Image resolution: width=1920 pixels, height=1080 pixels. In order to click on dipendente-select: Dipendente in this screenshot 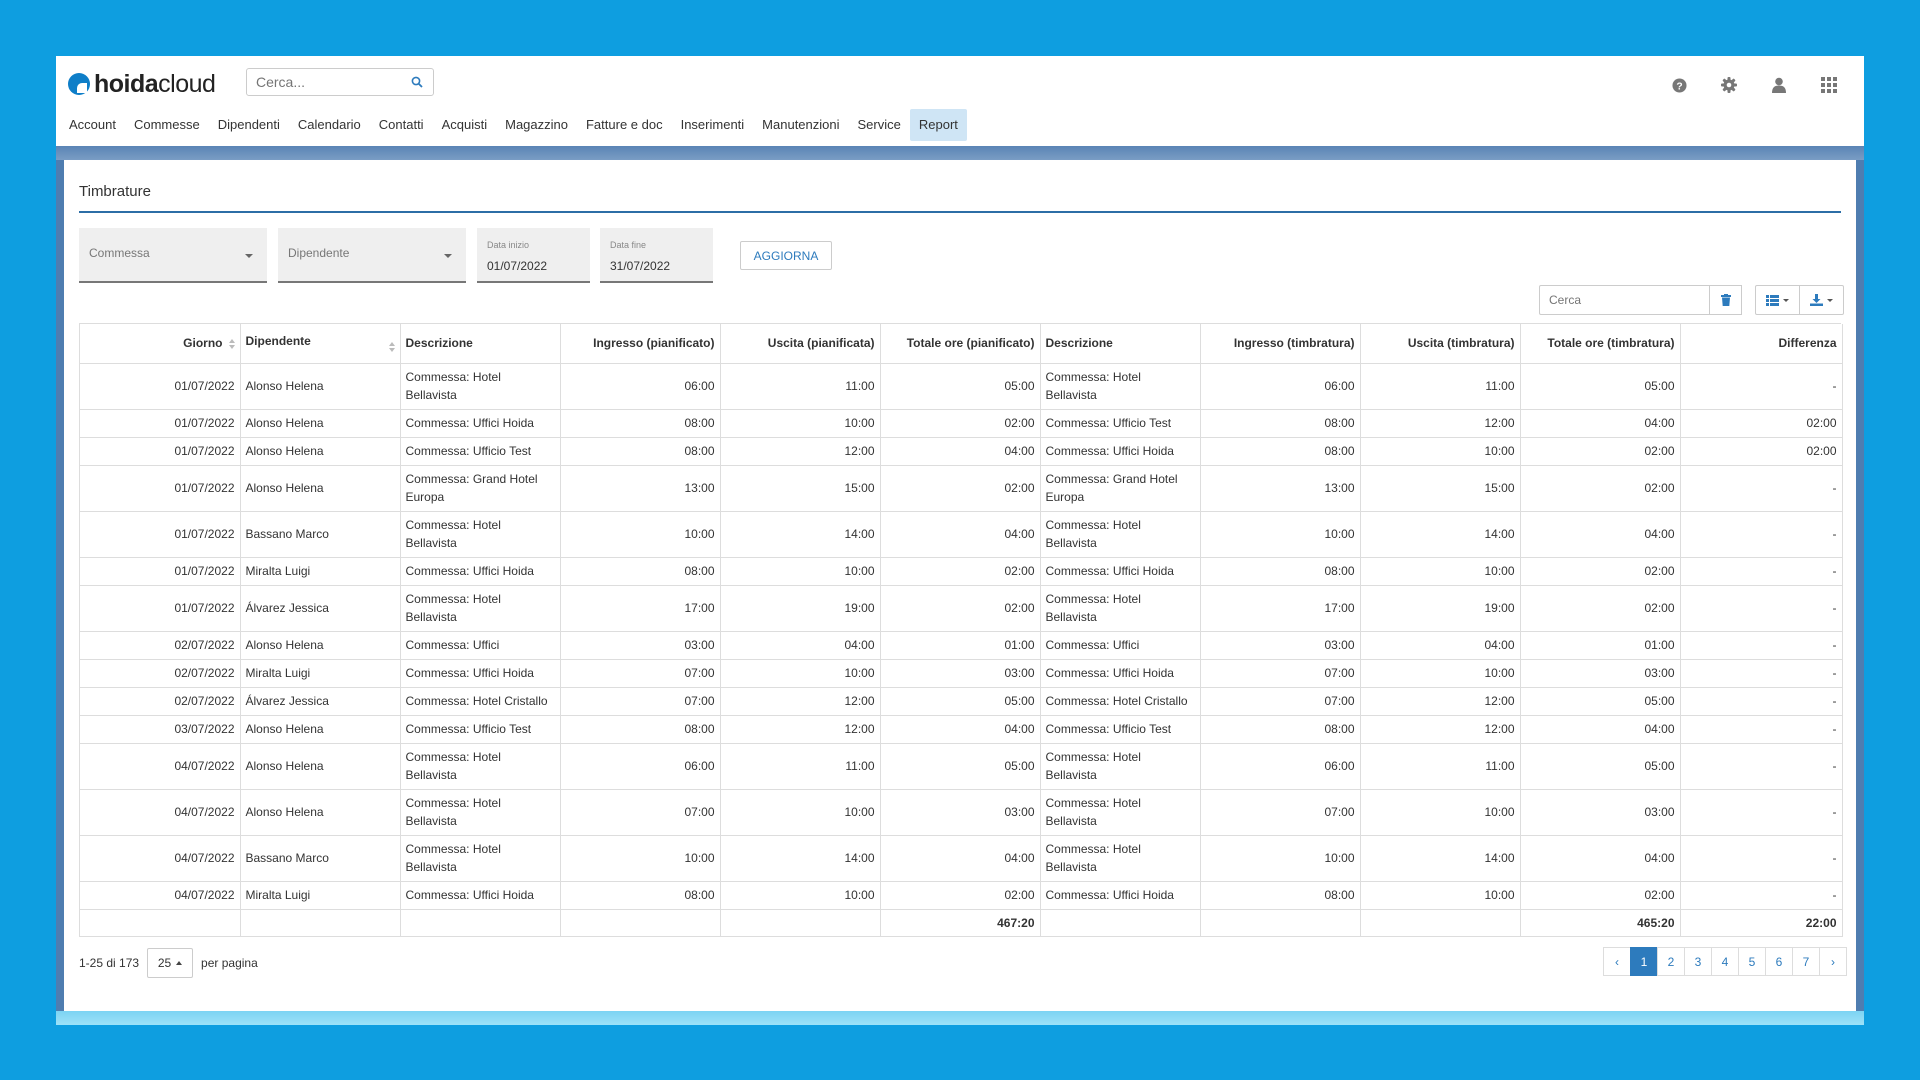, I will do `click(372, 255)`.